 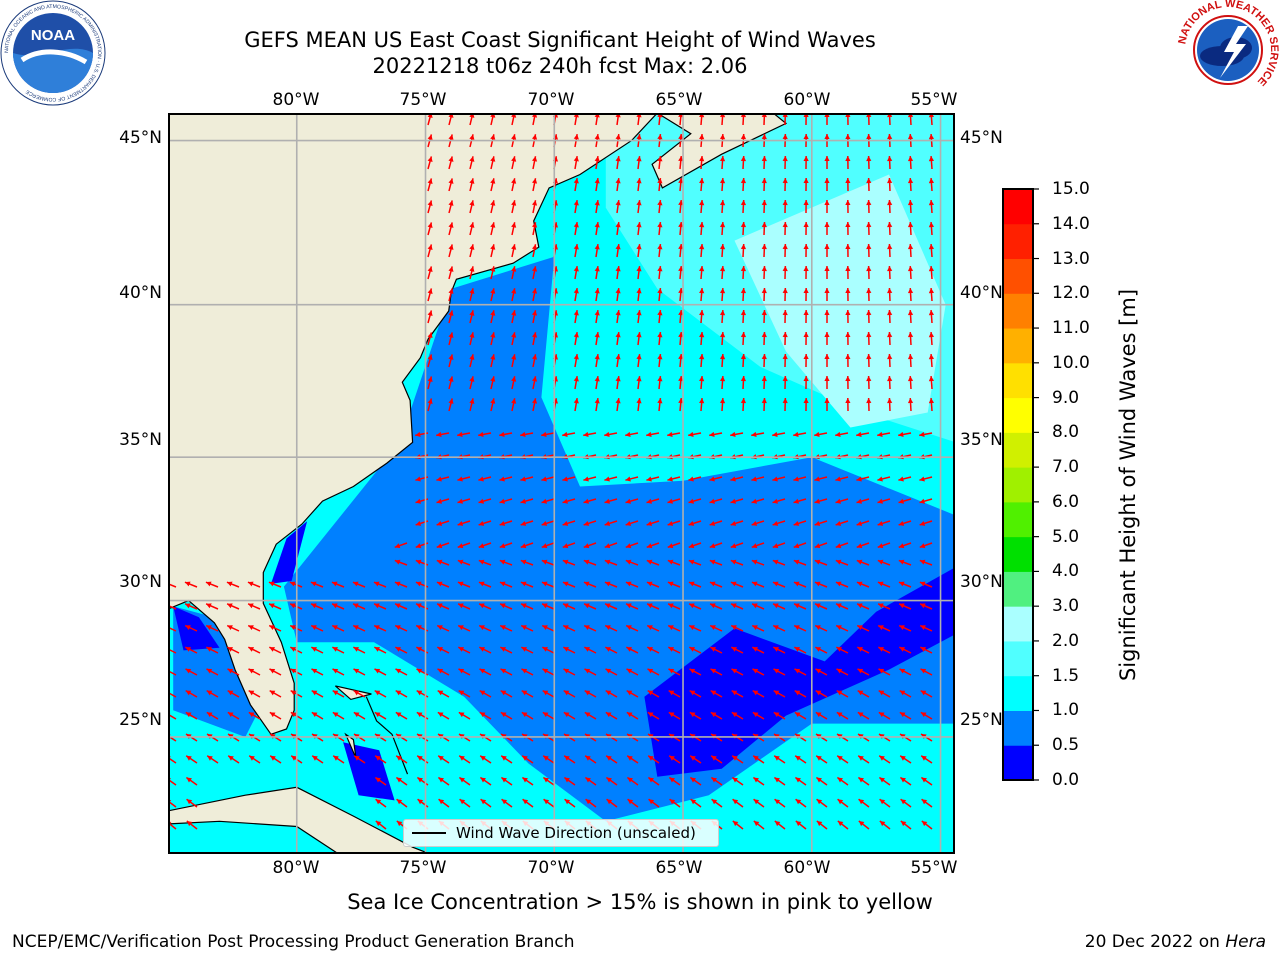 I want to click on land-cuba, so click(x=299, y=819).